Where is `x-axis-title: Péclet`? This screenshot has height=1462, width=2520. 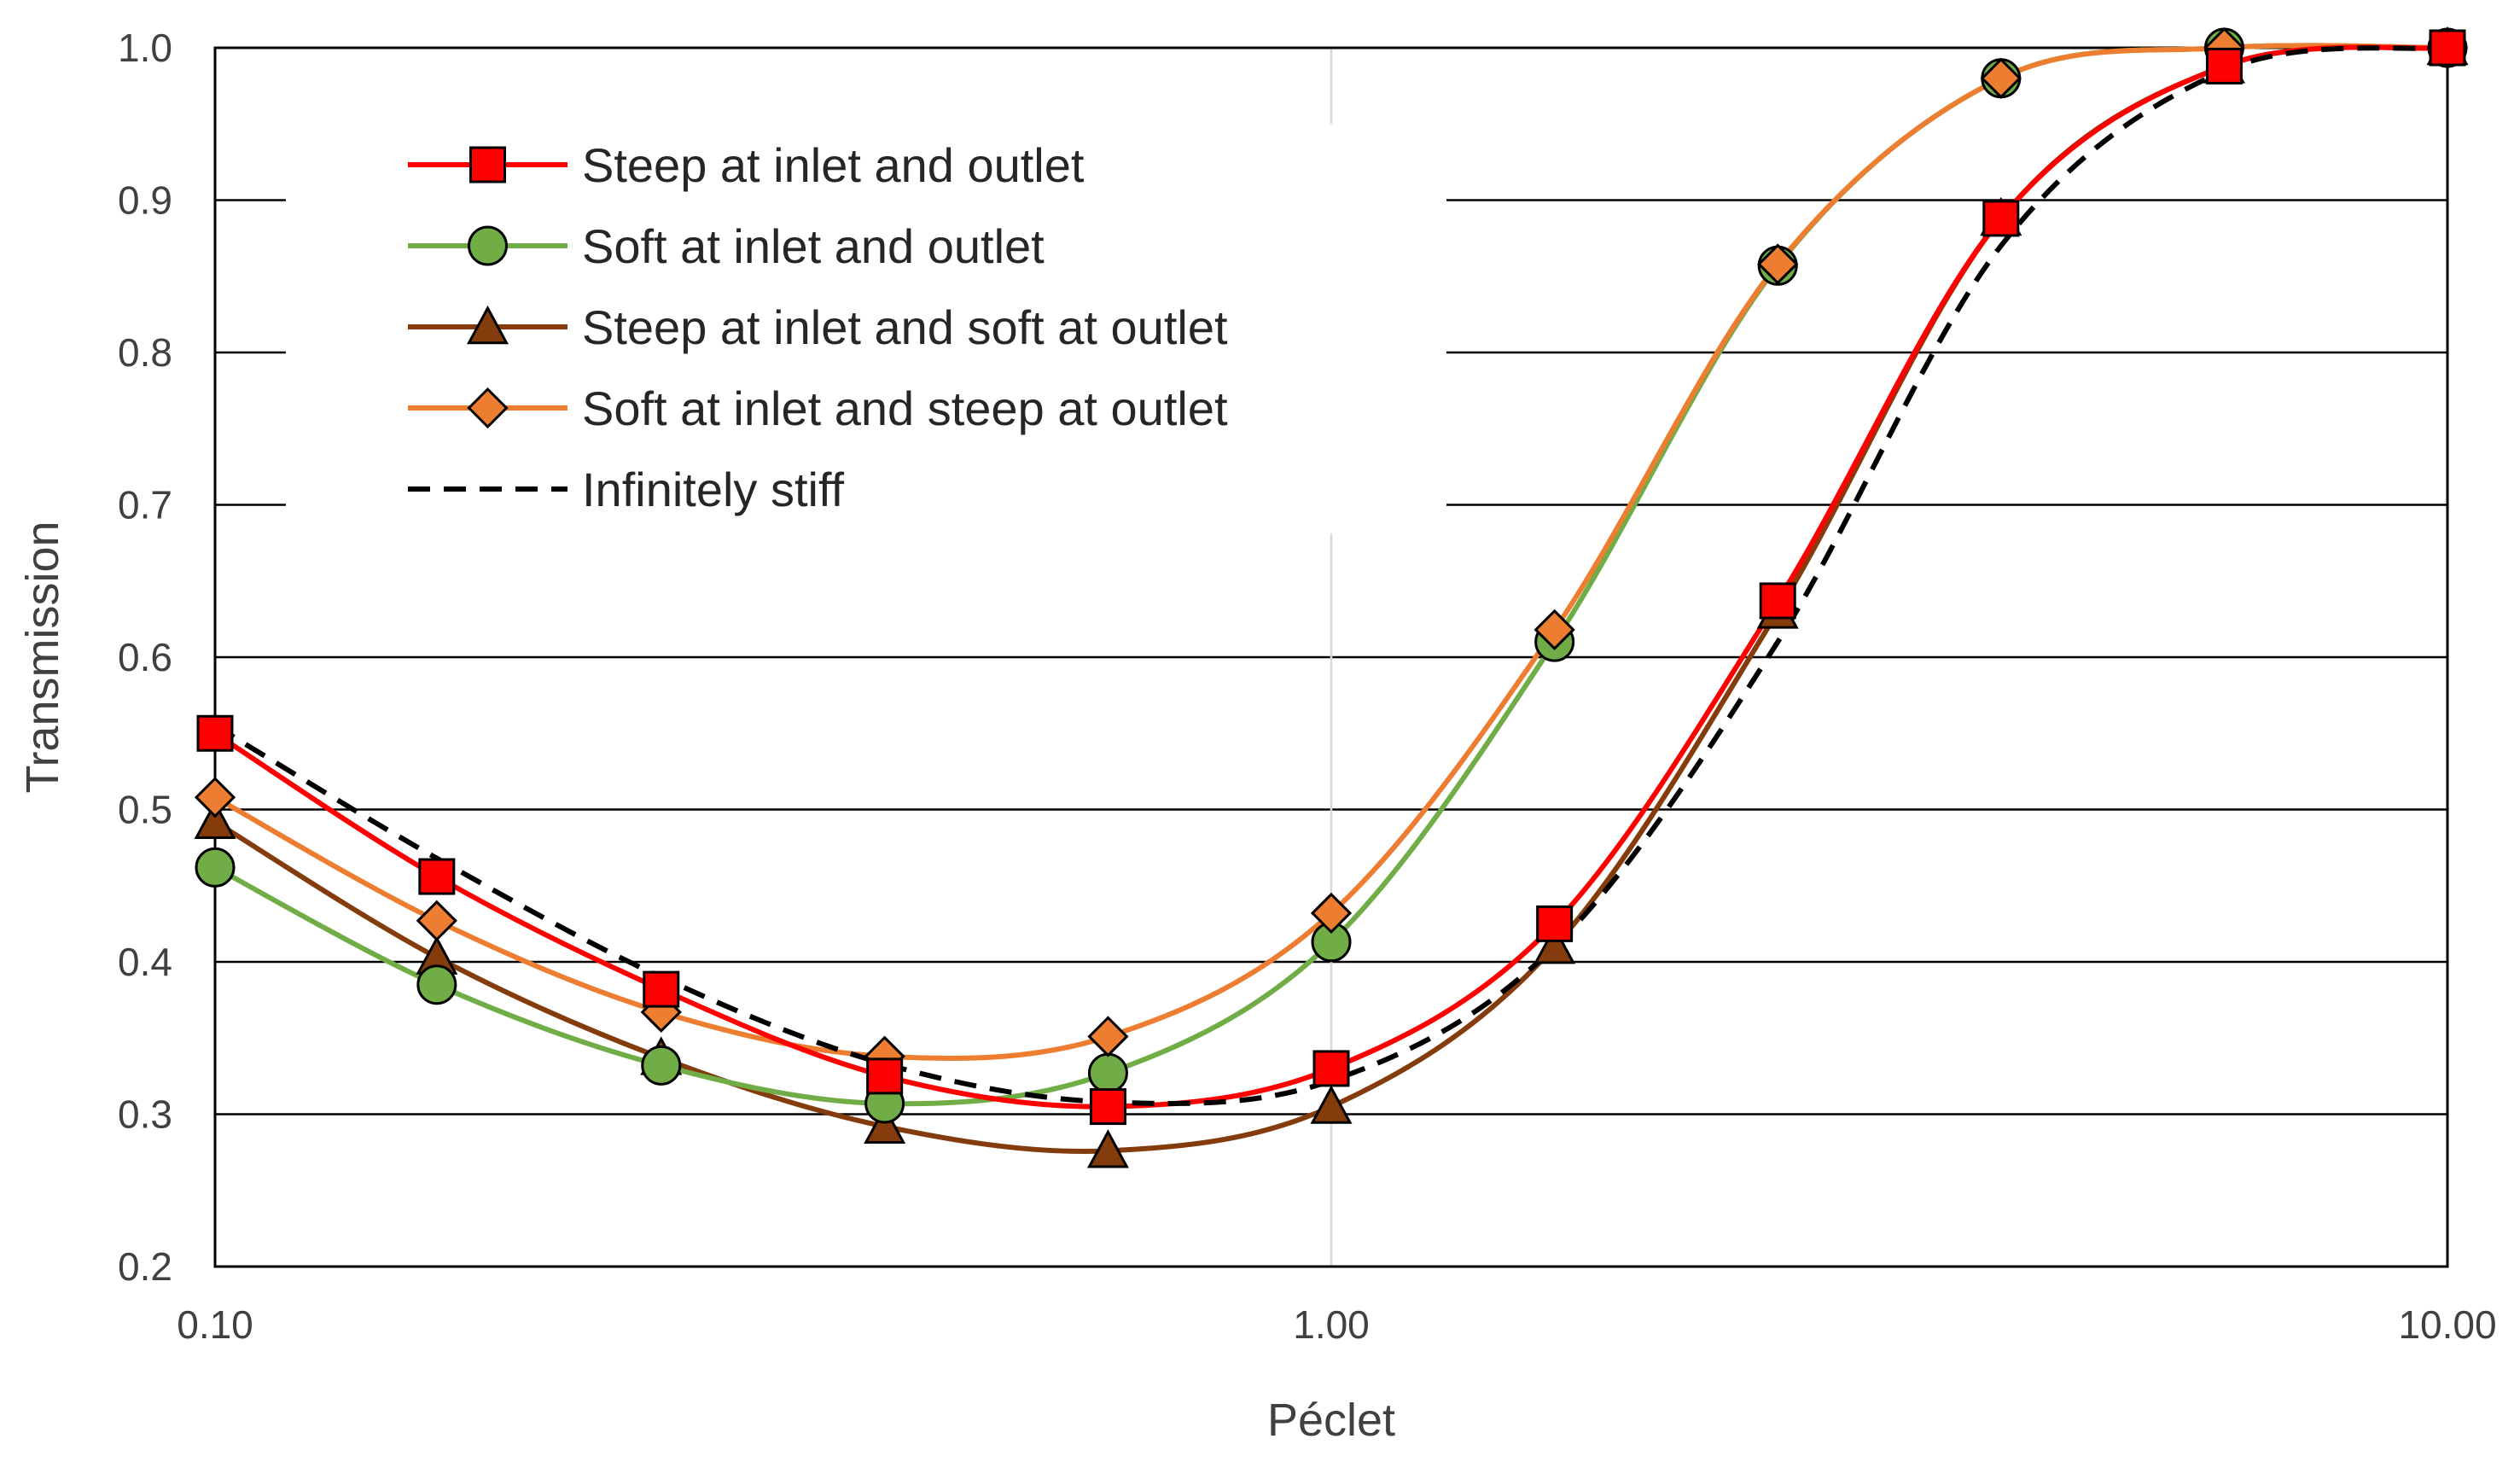
x-axis-title: Péclet is located at coordinates (1331, 1420).